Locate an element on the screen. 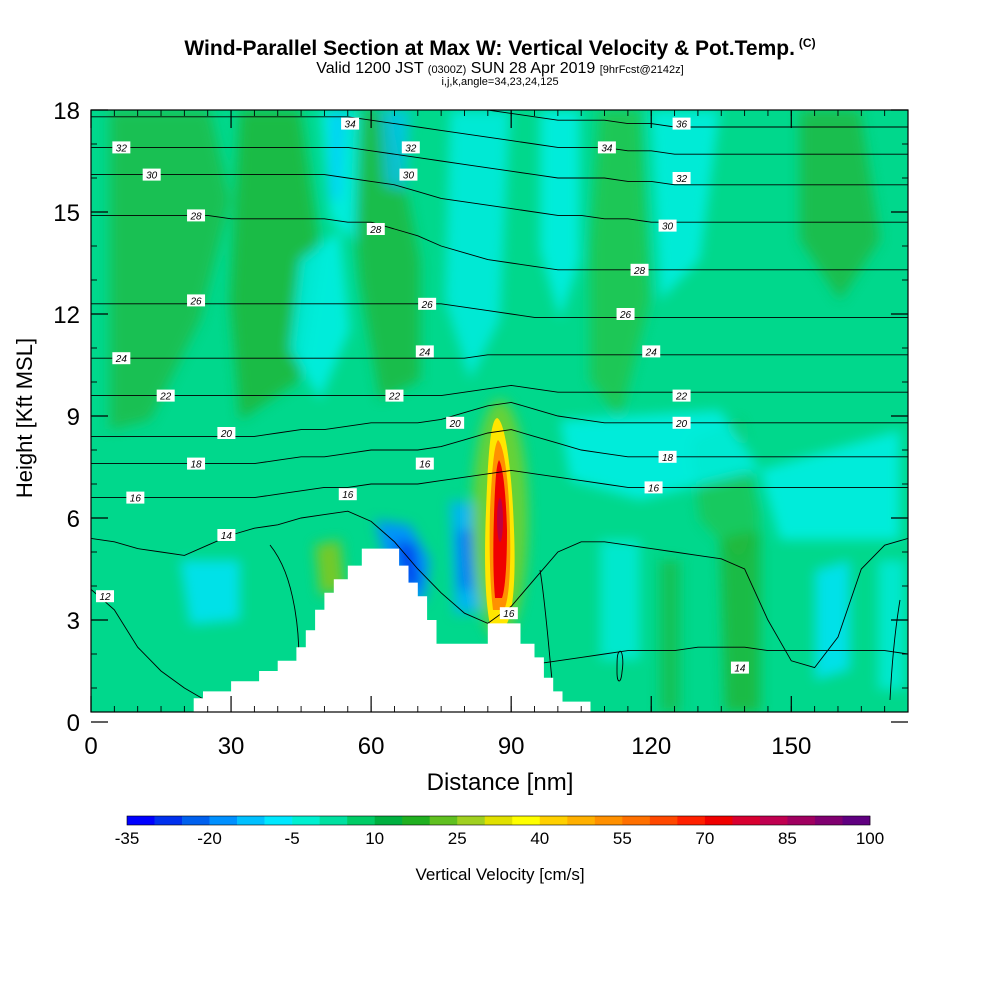 This screenshot has width=1000, height=1000. colorbar-tick-label: -20 is located at coordinates (209, 838).